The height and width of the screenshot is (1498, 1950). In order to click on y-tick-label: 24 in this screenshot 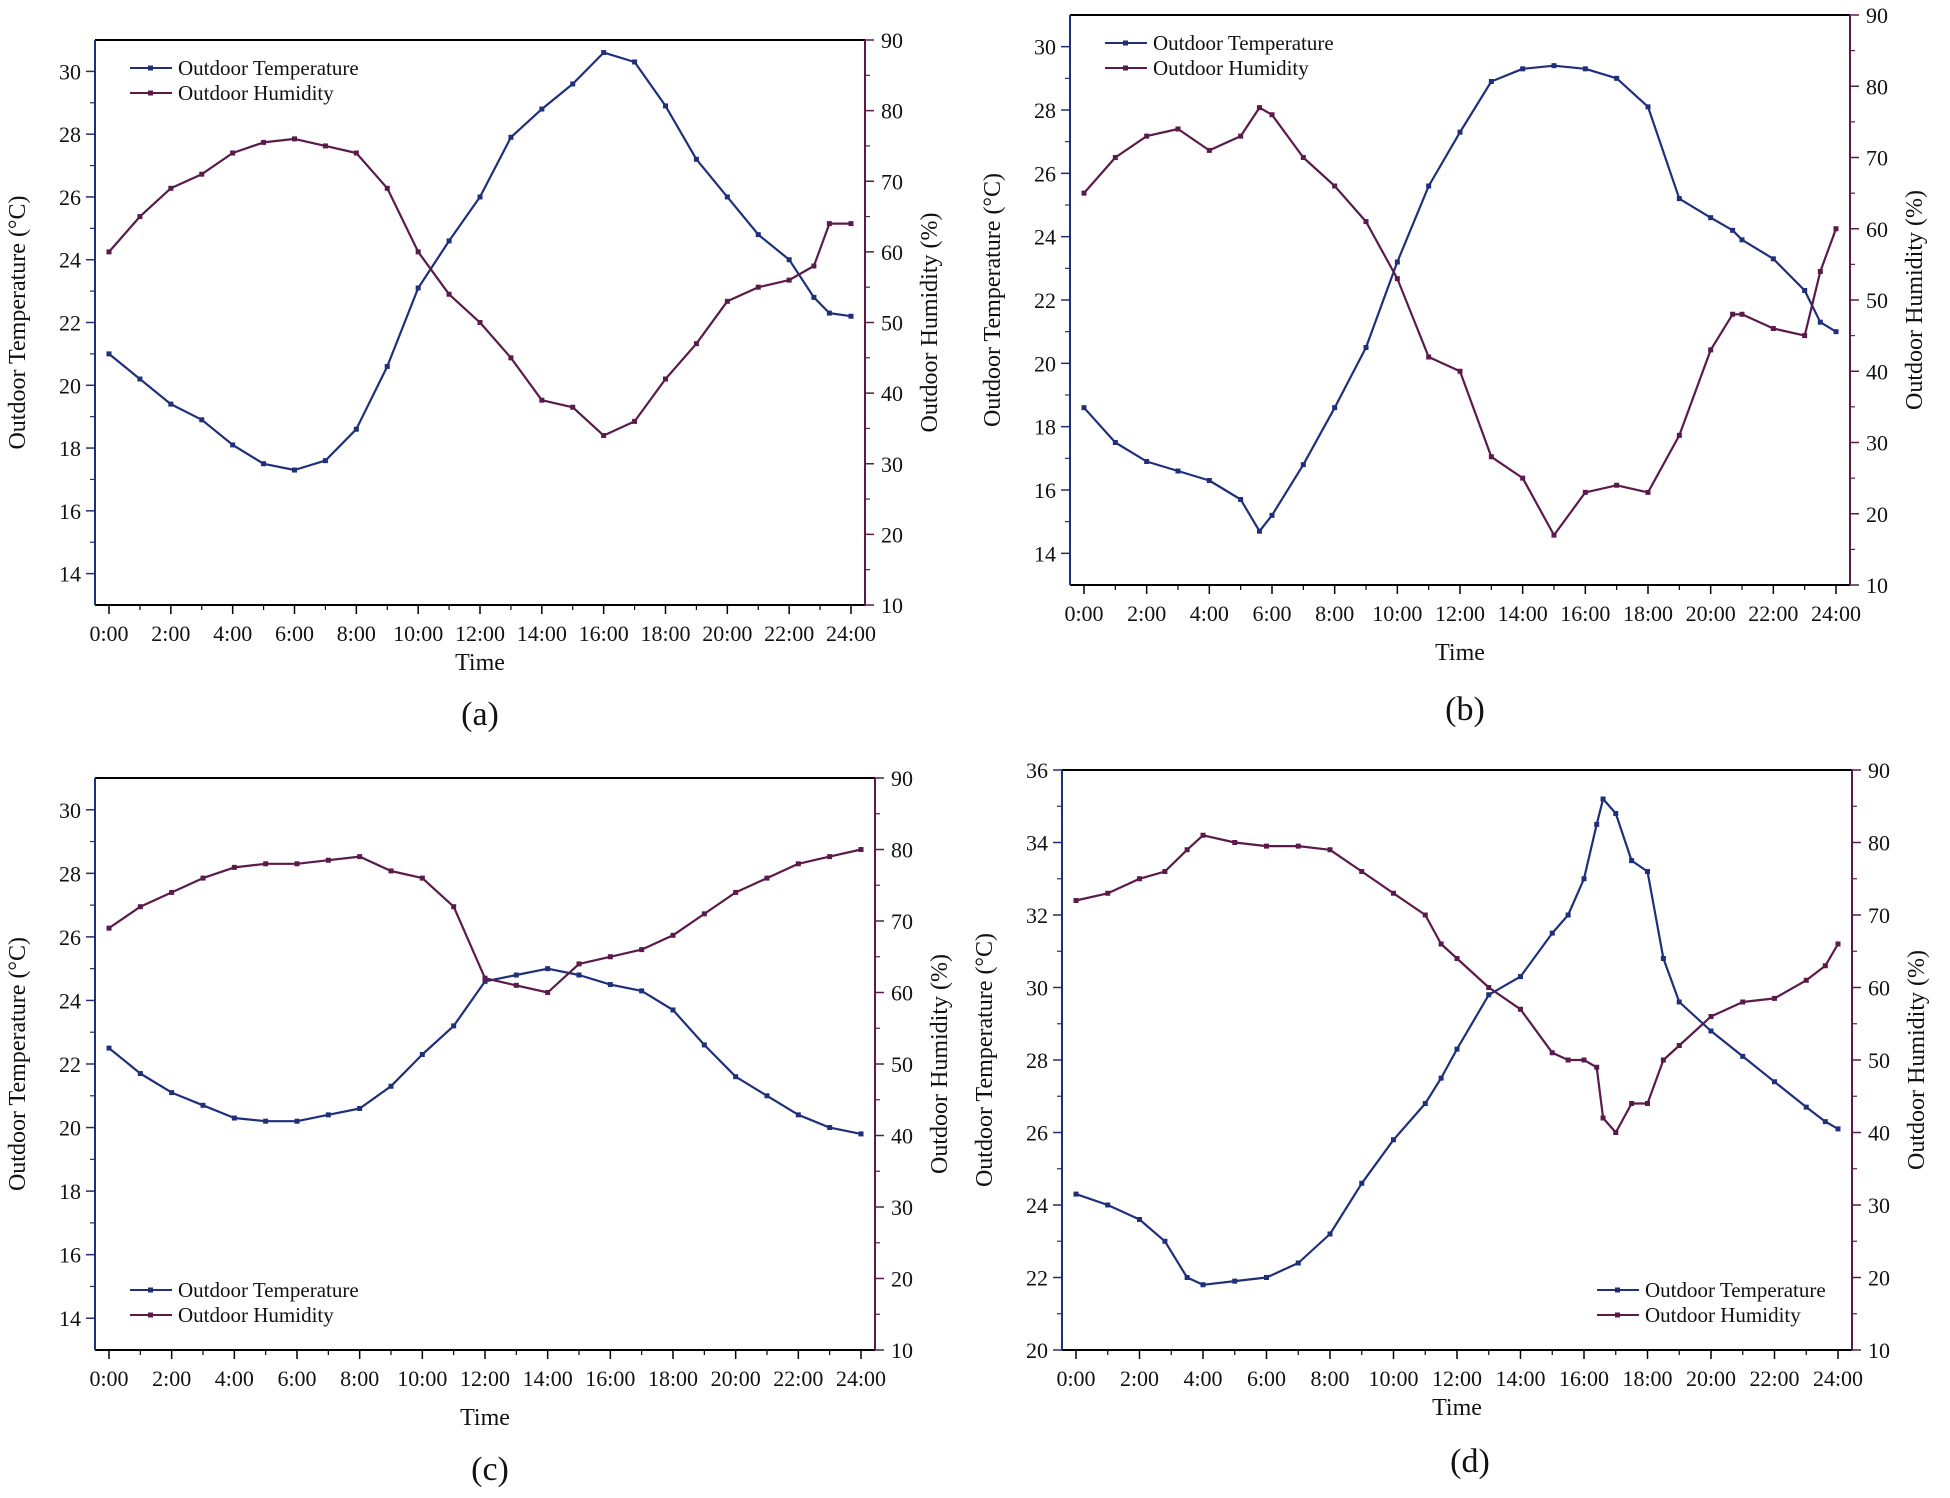, I will do `click(1037, 1205)`.